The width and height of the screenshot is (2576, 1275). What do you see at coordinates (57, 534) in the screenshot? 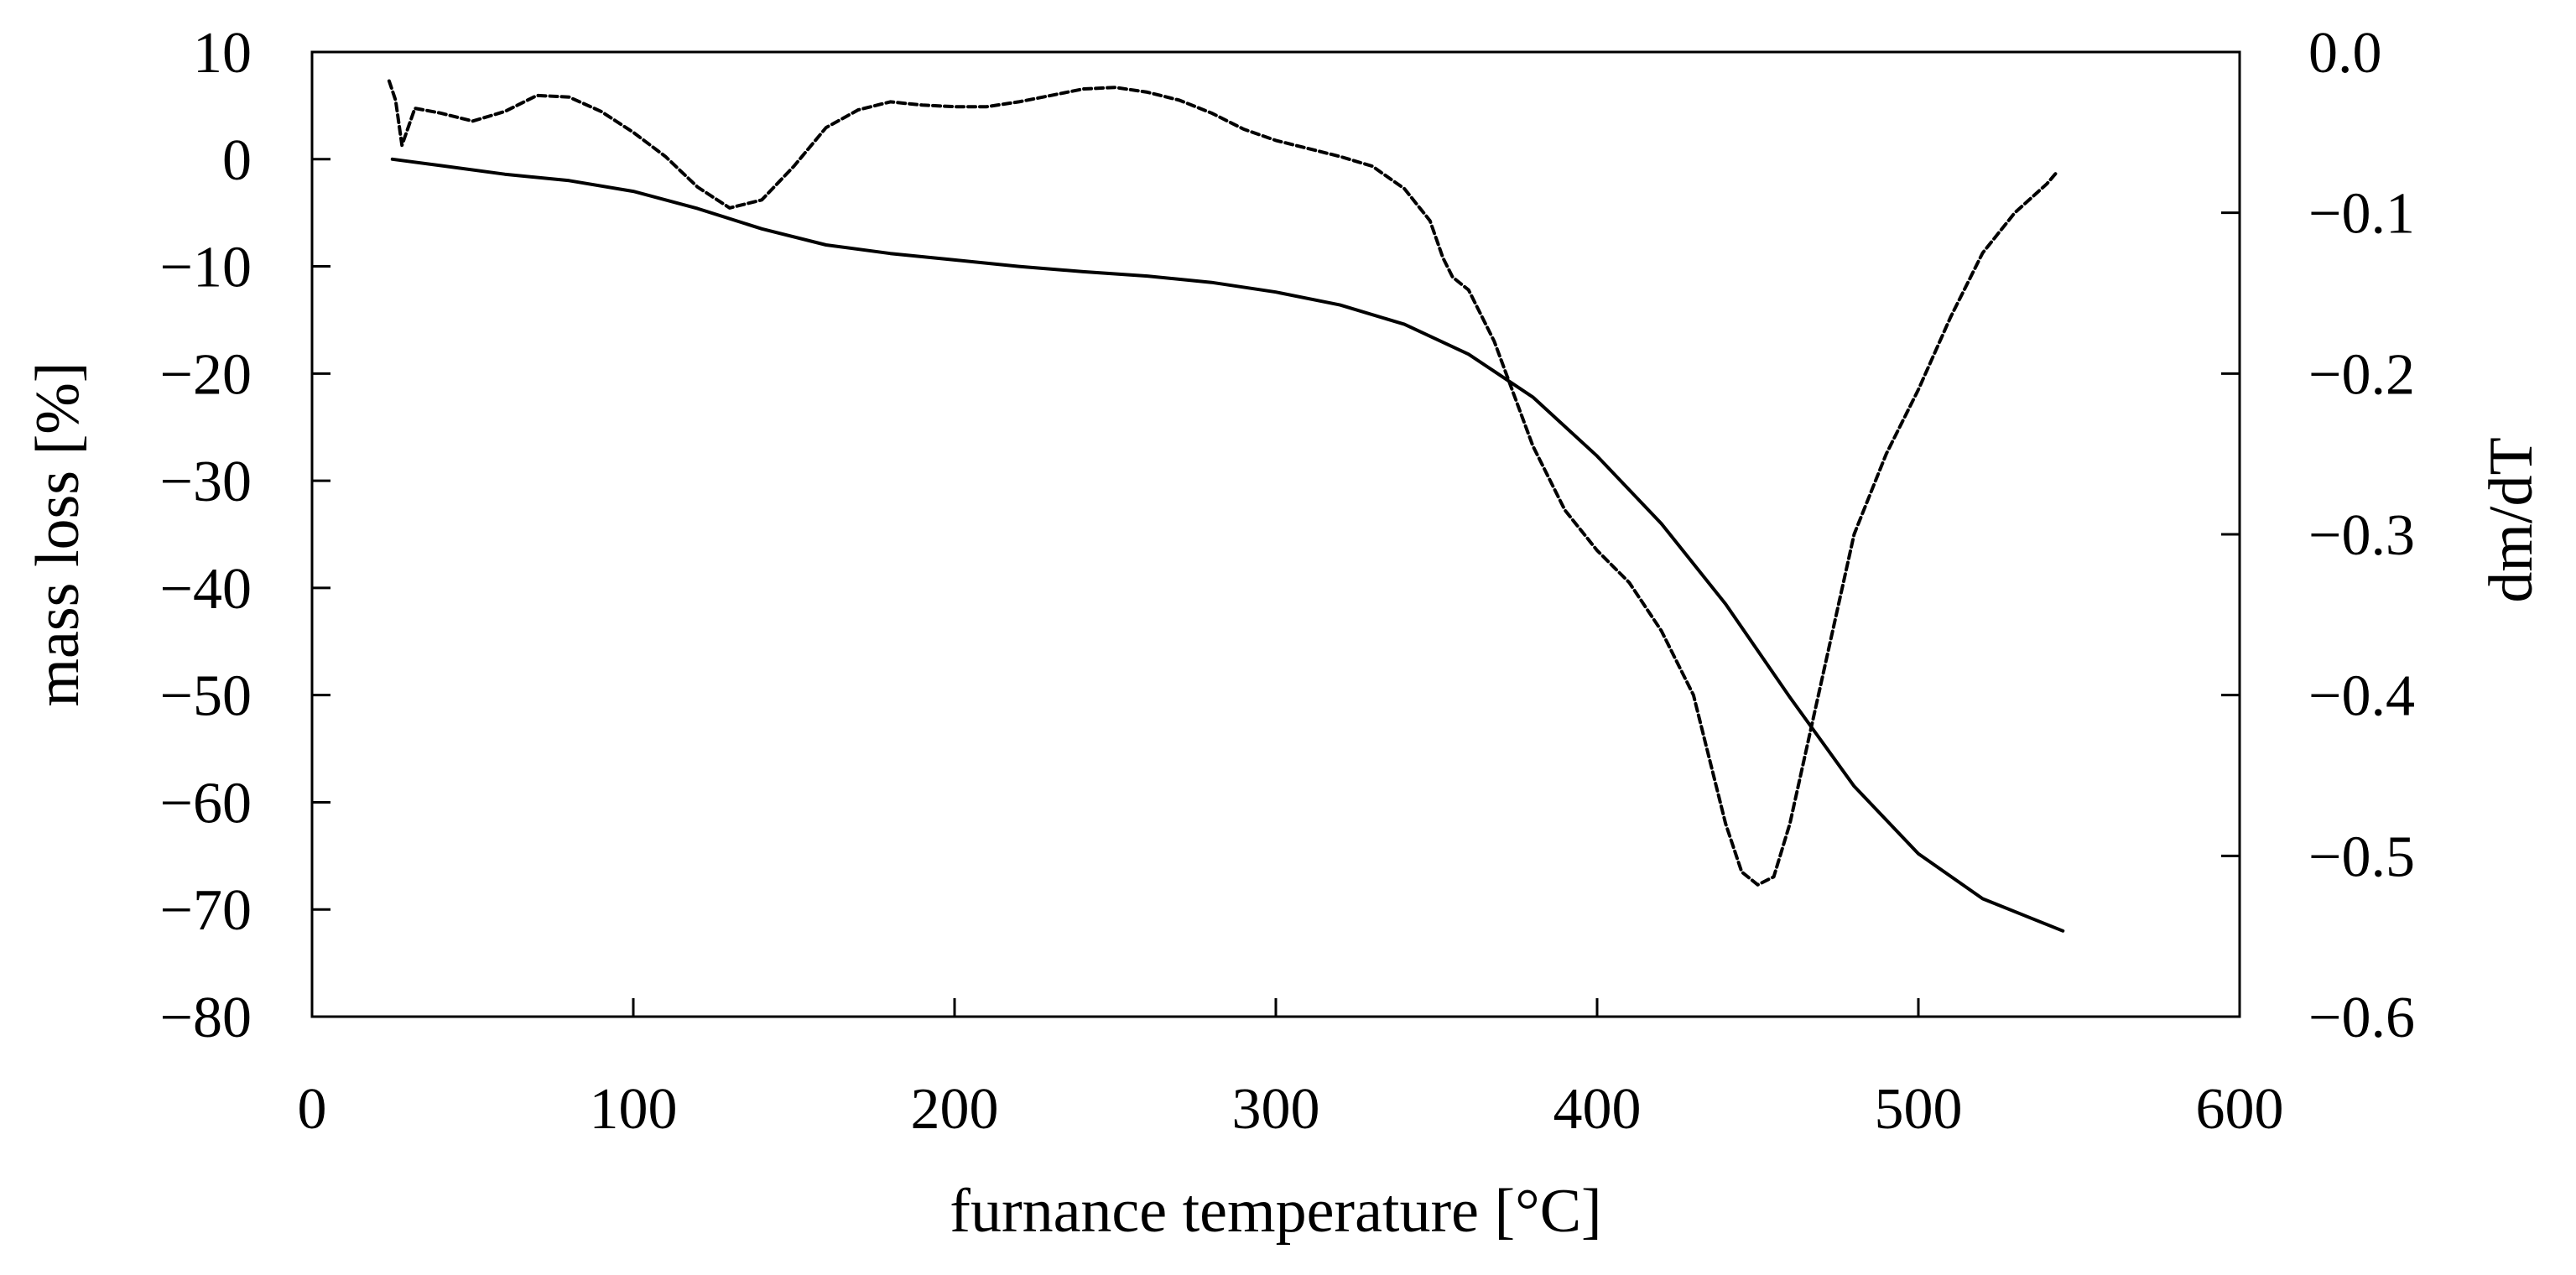
I see `y-axis-title: mass loss [%]` at bounding box center [57, 534].